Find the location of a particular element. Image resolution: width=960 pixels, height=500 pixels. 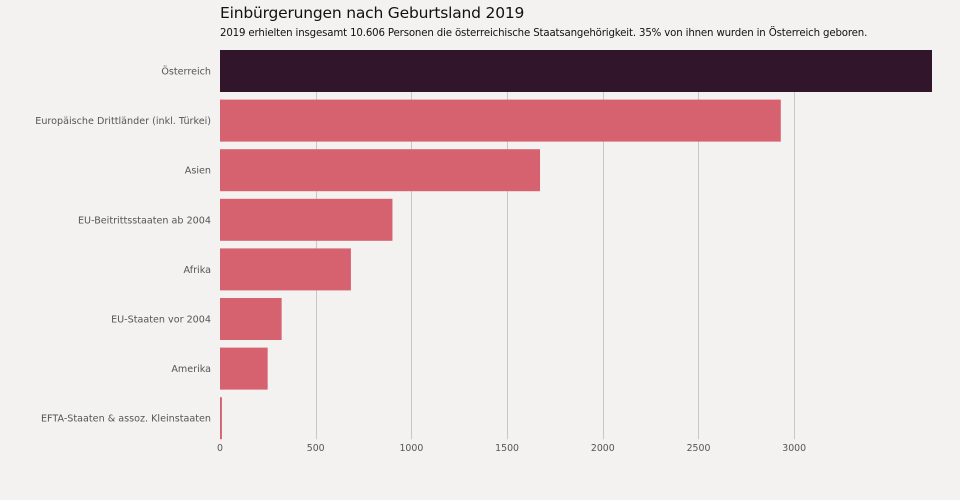

x-tick-label: 3000 is located at coordinates (794, 448).